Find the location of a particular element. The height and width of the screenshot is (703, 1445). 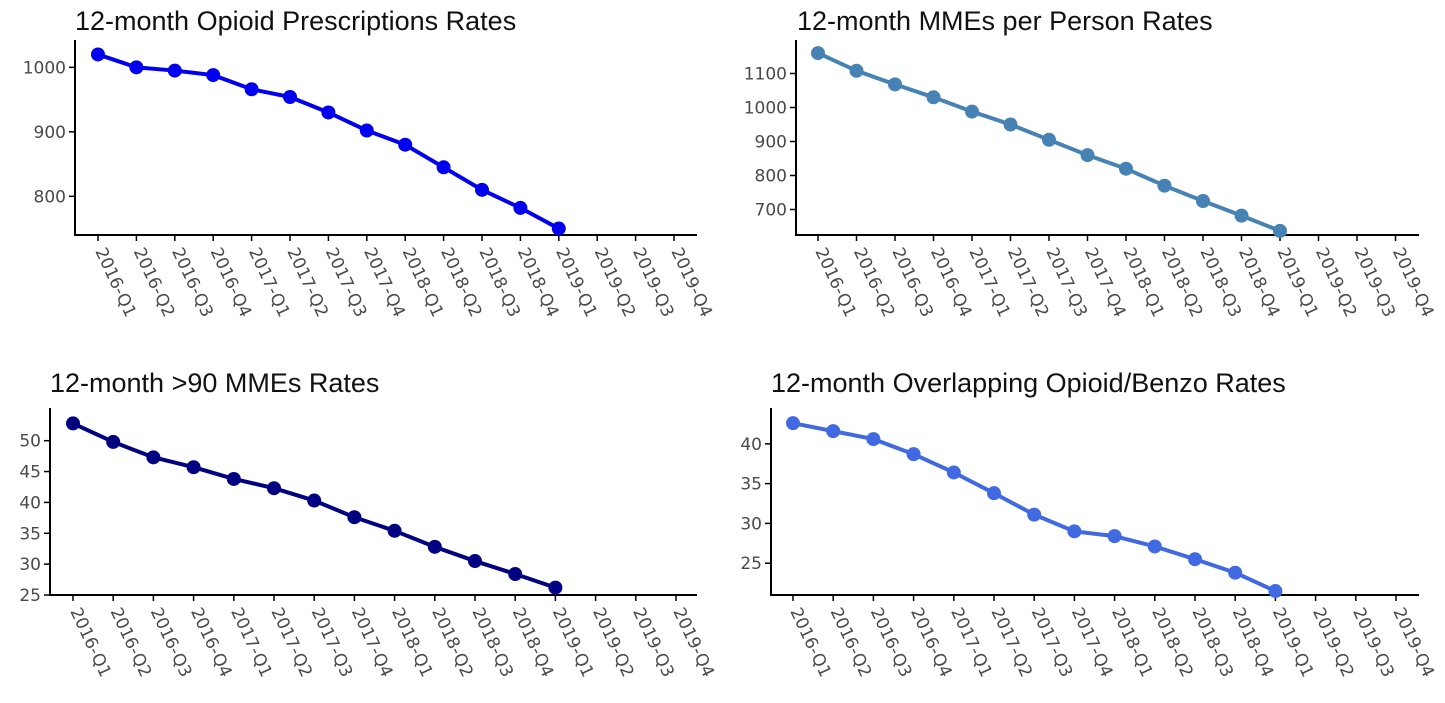

y-tick-label: 1100 is located at coordinates (765, 75).